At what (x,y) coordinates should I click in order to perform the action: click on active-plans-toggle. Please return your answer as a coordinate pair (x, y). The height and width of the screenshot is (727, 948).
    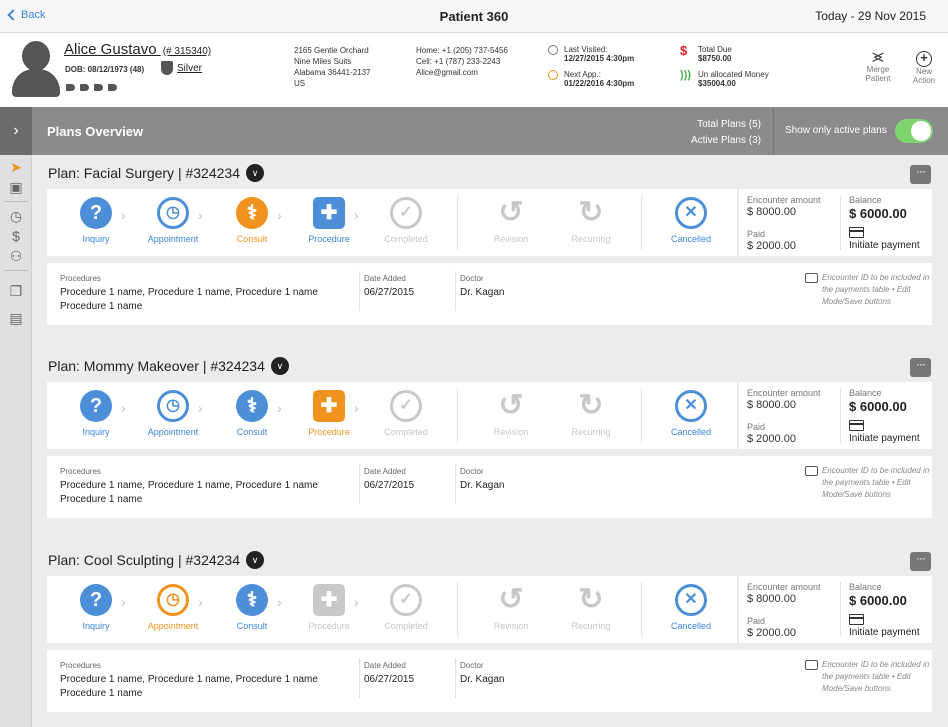
    Looking at the image, I should click on (914, 131).